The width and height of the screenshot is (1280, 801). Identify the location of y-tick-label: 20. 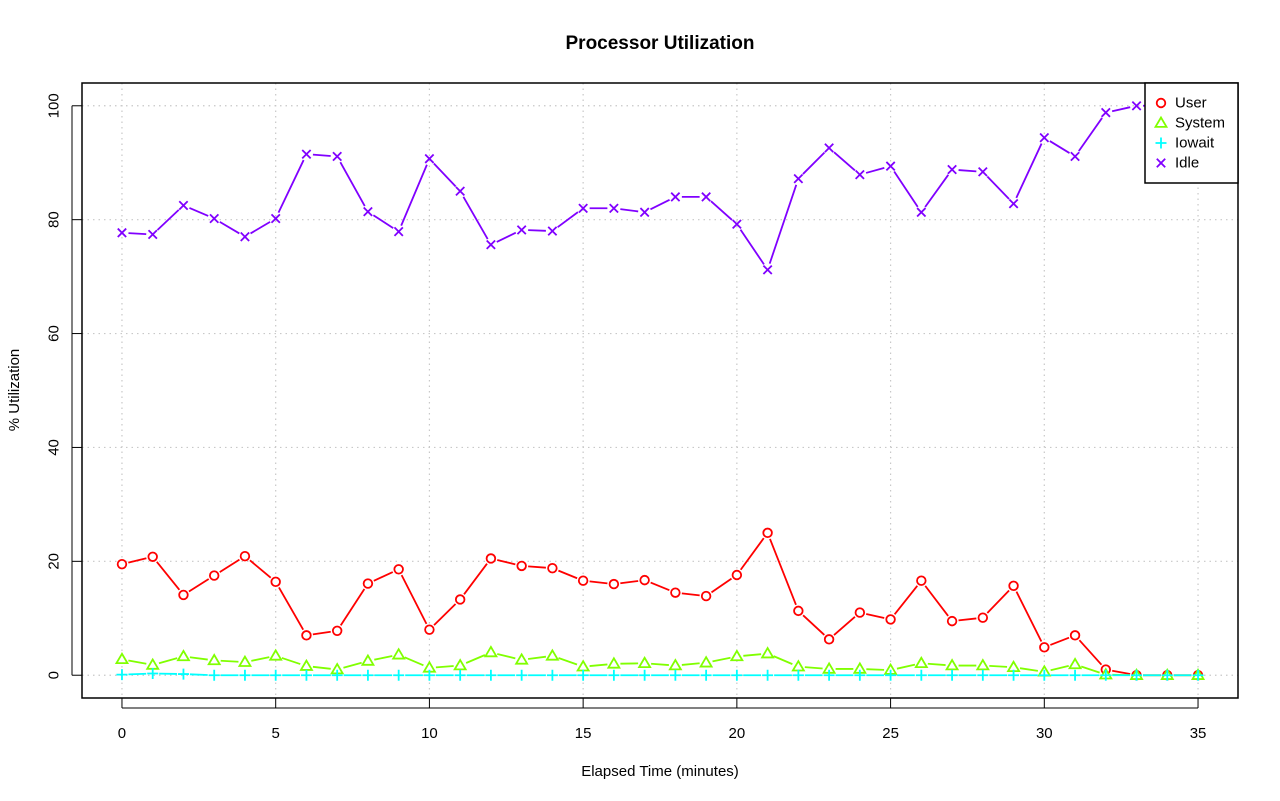
(54, 561).